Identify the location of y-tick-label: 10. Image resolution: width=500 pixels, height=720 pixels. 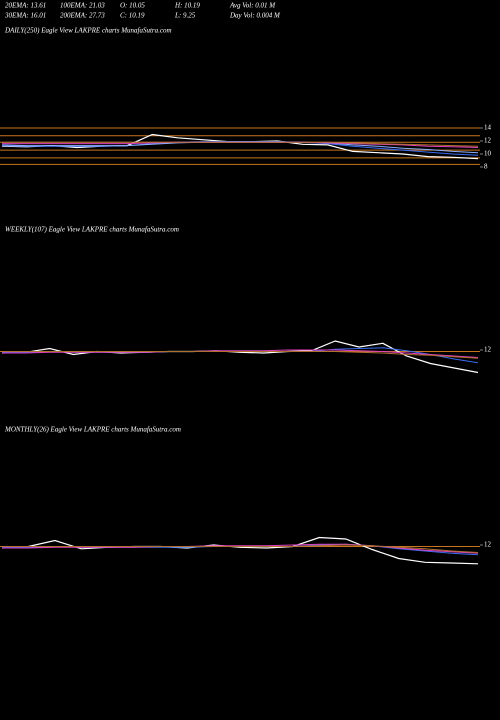
(488, 154).